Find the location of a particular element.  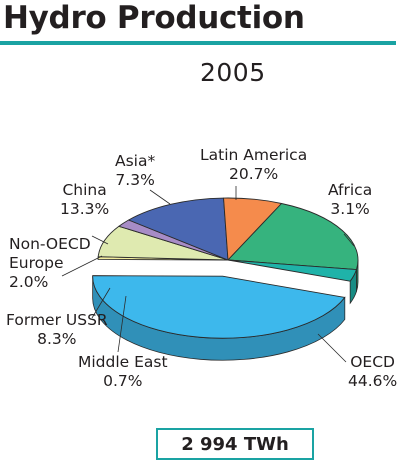

label-oecd: OECD 44.6% is located at coordinates (373, 371).